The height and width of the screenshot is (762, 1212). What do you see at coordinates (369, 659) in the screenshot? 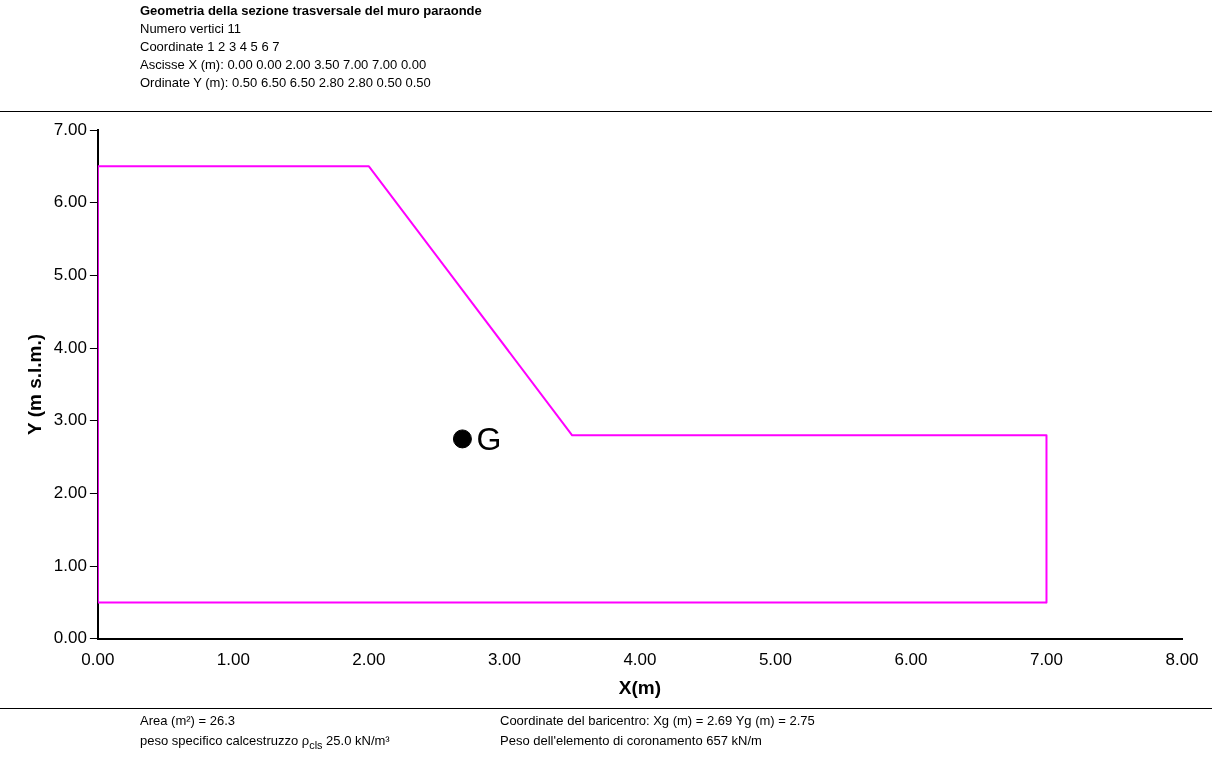
I see `x-tick-label: 2.00` at bounding box center [369, 659].